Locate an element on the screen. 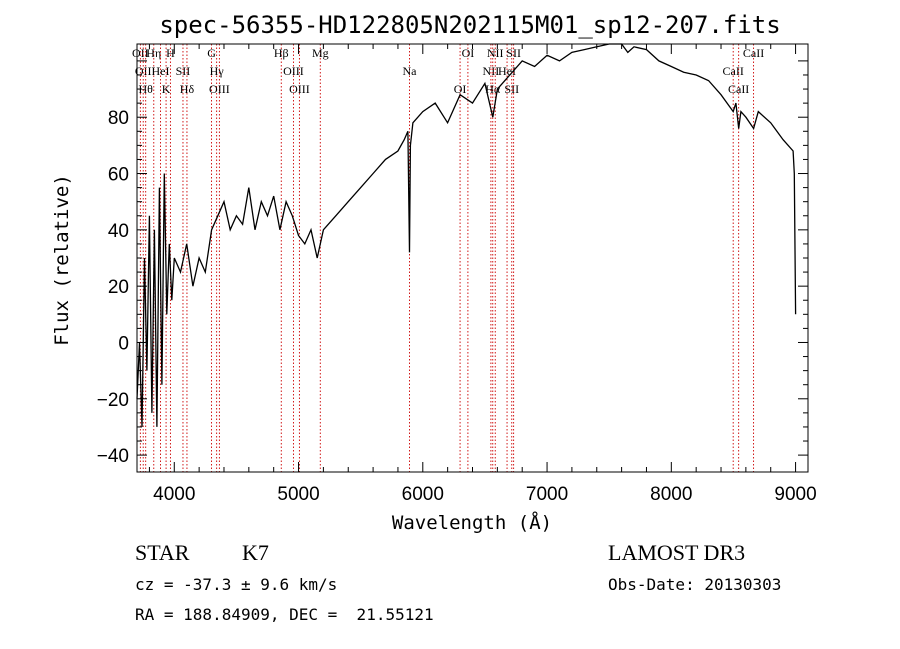 The width and height of the screenshot is (900, 649). object-subclass: K7 is located at coordinates (255, 552).